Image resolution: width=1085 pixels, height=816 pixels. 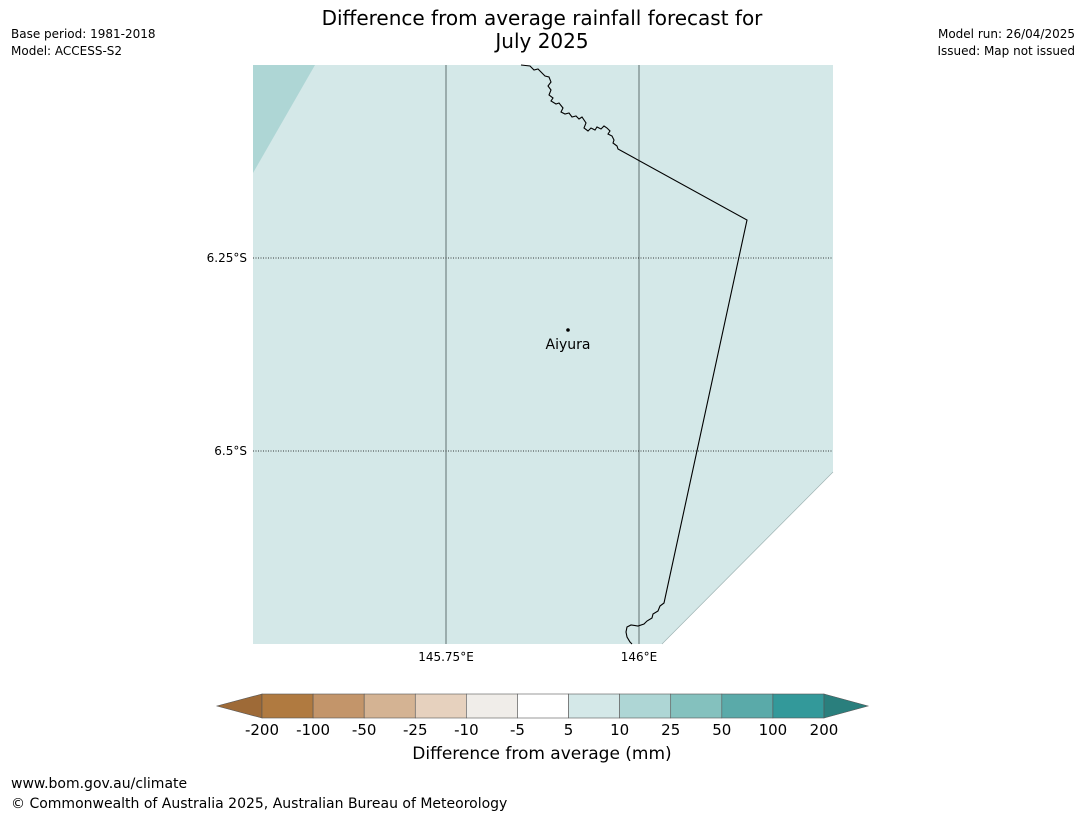 I want to click on colorbar: -200 -100 -50 -25 -10 -5 5 10 25 50 100 200, so click(x=542, y=716).